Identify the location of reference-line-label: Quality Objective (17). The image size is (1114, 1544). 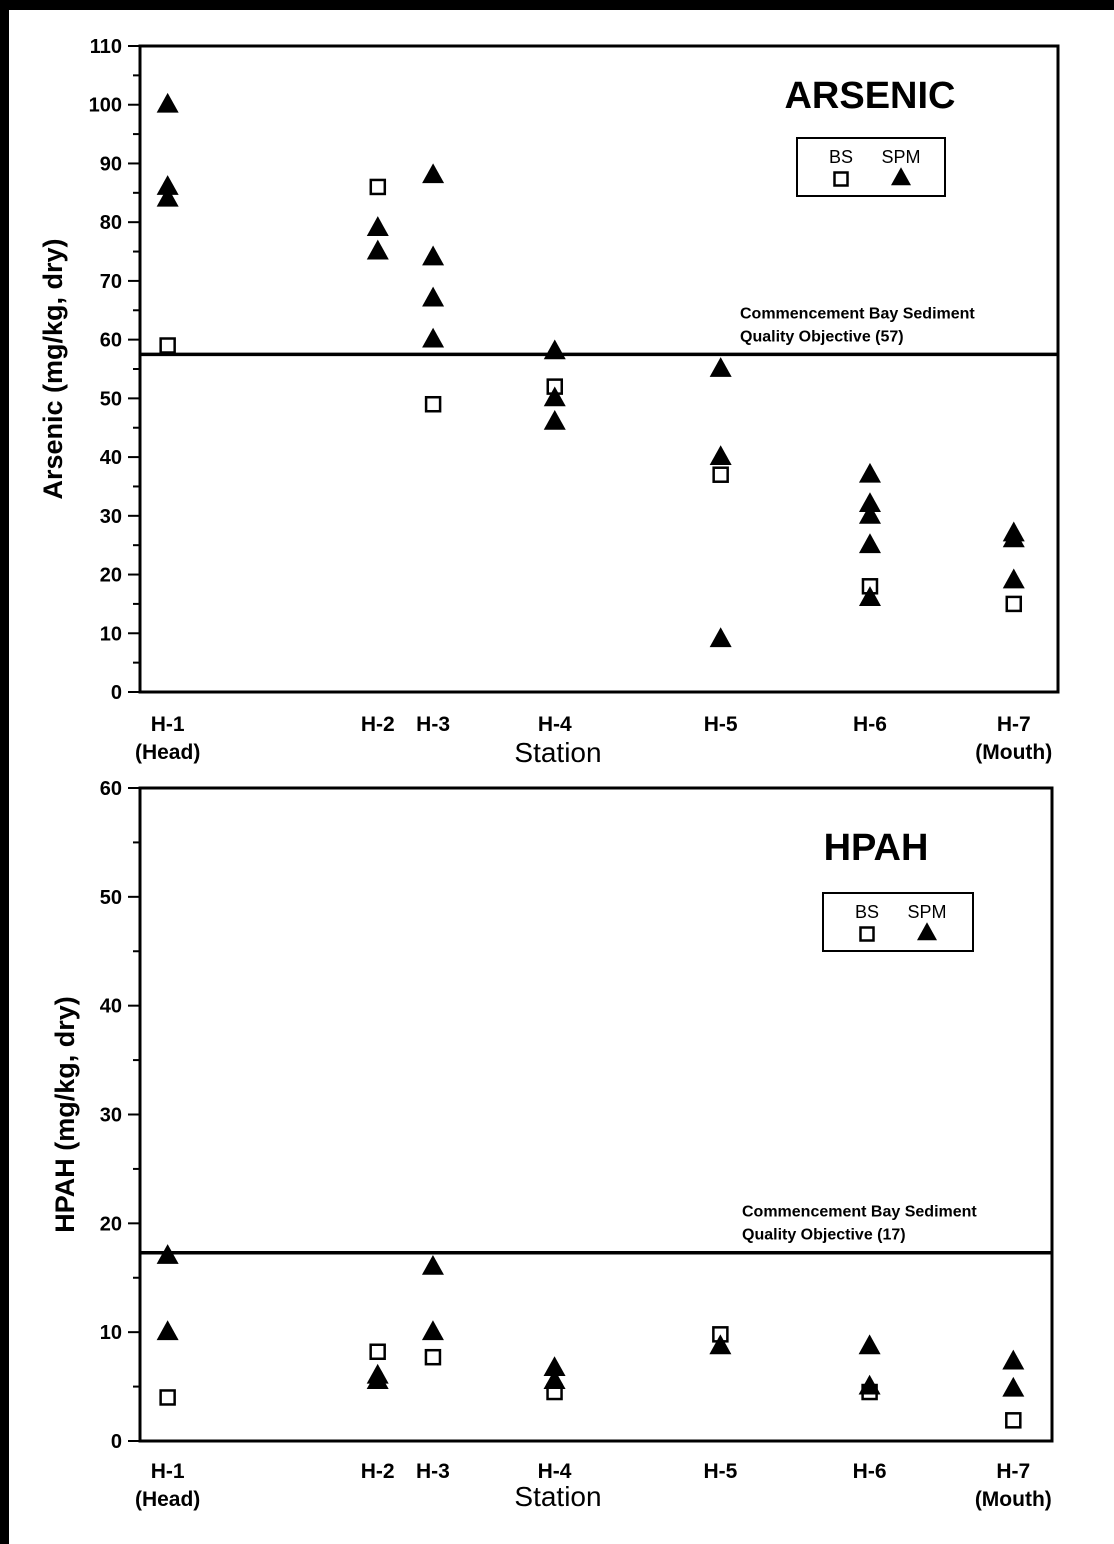
(824, 1235).